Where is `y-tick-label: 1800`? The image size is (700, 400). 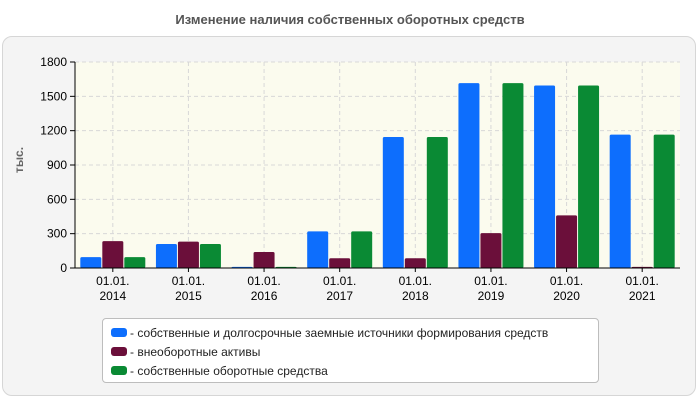 y-tick-label: 1800 is located at coordinates (53, 62).